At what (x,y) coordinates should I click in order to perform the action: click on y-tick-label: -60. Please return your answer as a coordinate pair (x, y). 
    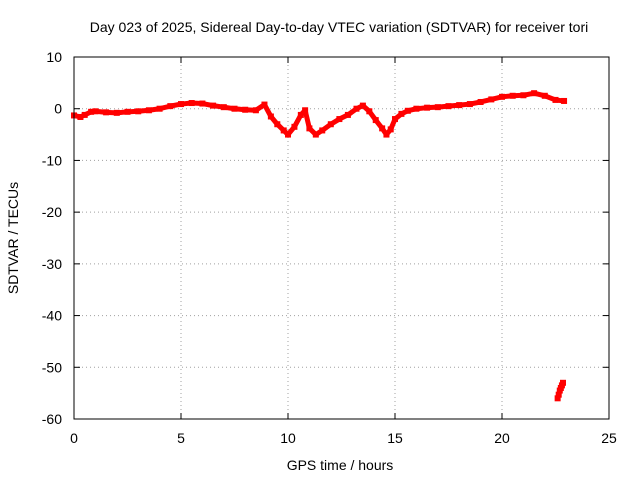
    Looking at the image, I should click on (52, 419).